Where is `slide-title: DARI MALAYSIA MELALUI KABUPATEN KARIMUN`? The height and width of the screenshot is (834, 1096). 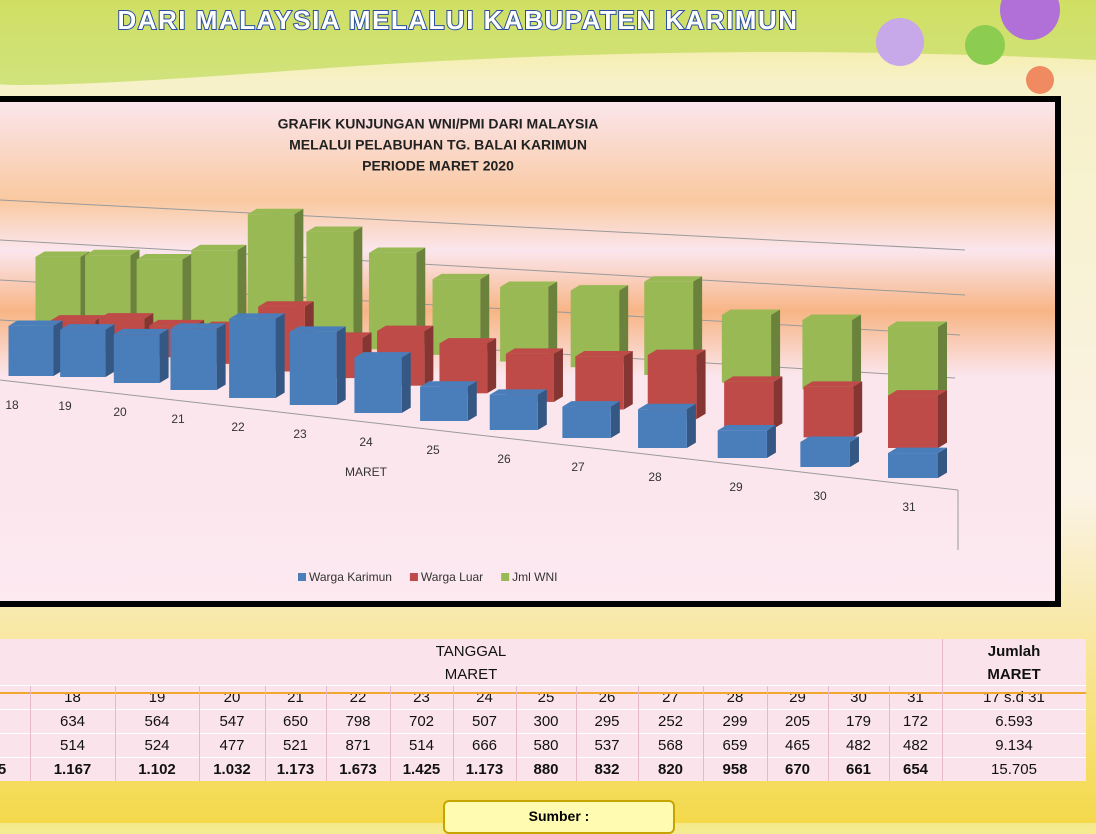 slide-title: DARI MALAYSIA MELALUI KABUPATEN KARIMUN is located at coordinates (457, 20).